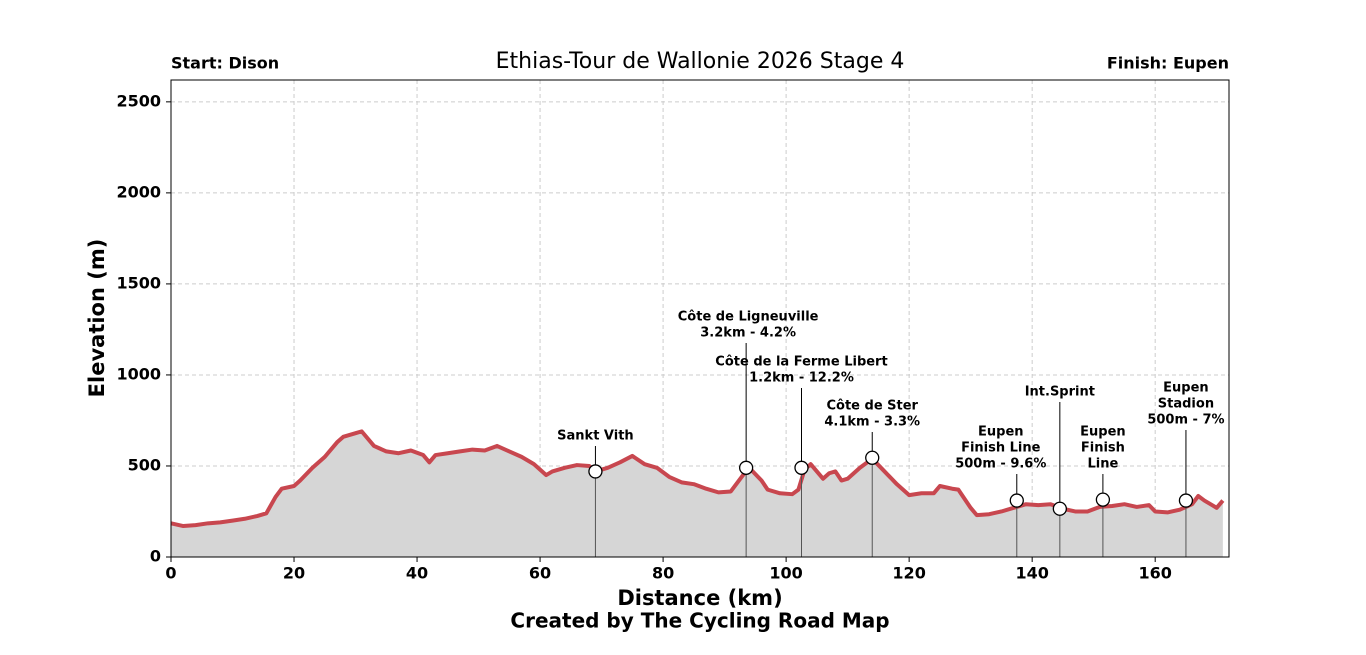 The image size is (1366, 655). I want to click on x-tick-label: 20, so click(294, 573).